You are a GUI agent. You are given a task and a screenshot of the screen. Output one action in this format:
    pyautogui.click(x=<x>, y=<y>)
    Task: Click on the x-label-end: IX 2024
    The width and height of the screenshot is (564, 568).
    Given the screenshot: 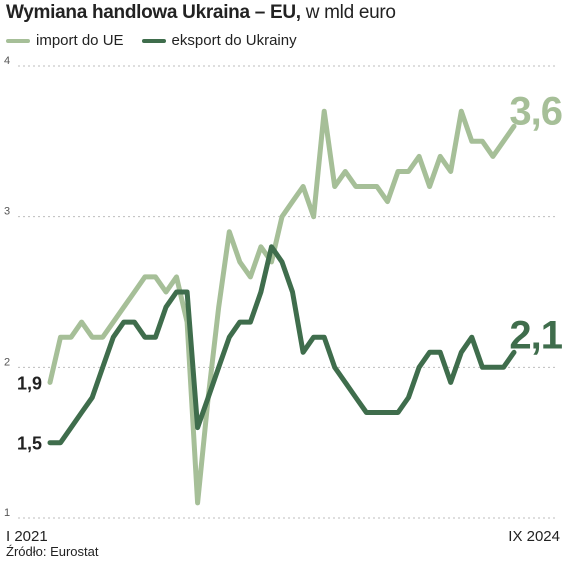 What is the action you would take?
    pyautogui.click(x=534, y=536)
    